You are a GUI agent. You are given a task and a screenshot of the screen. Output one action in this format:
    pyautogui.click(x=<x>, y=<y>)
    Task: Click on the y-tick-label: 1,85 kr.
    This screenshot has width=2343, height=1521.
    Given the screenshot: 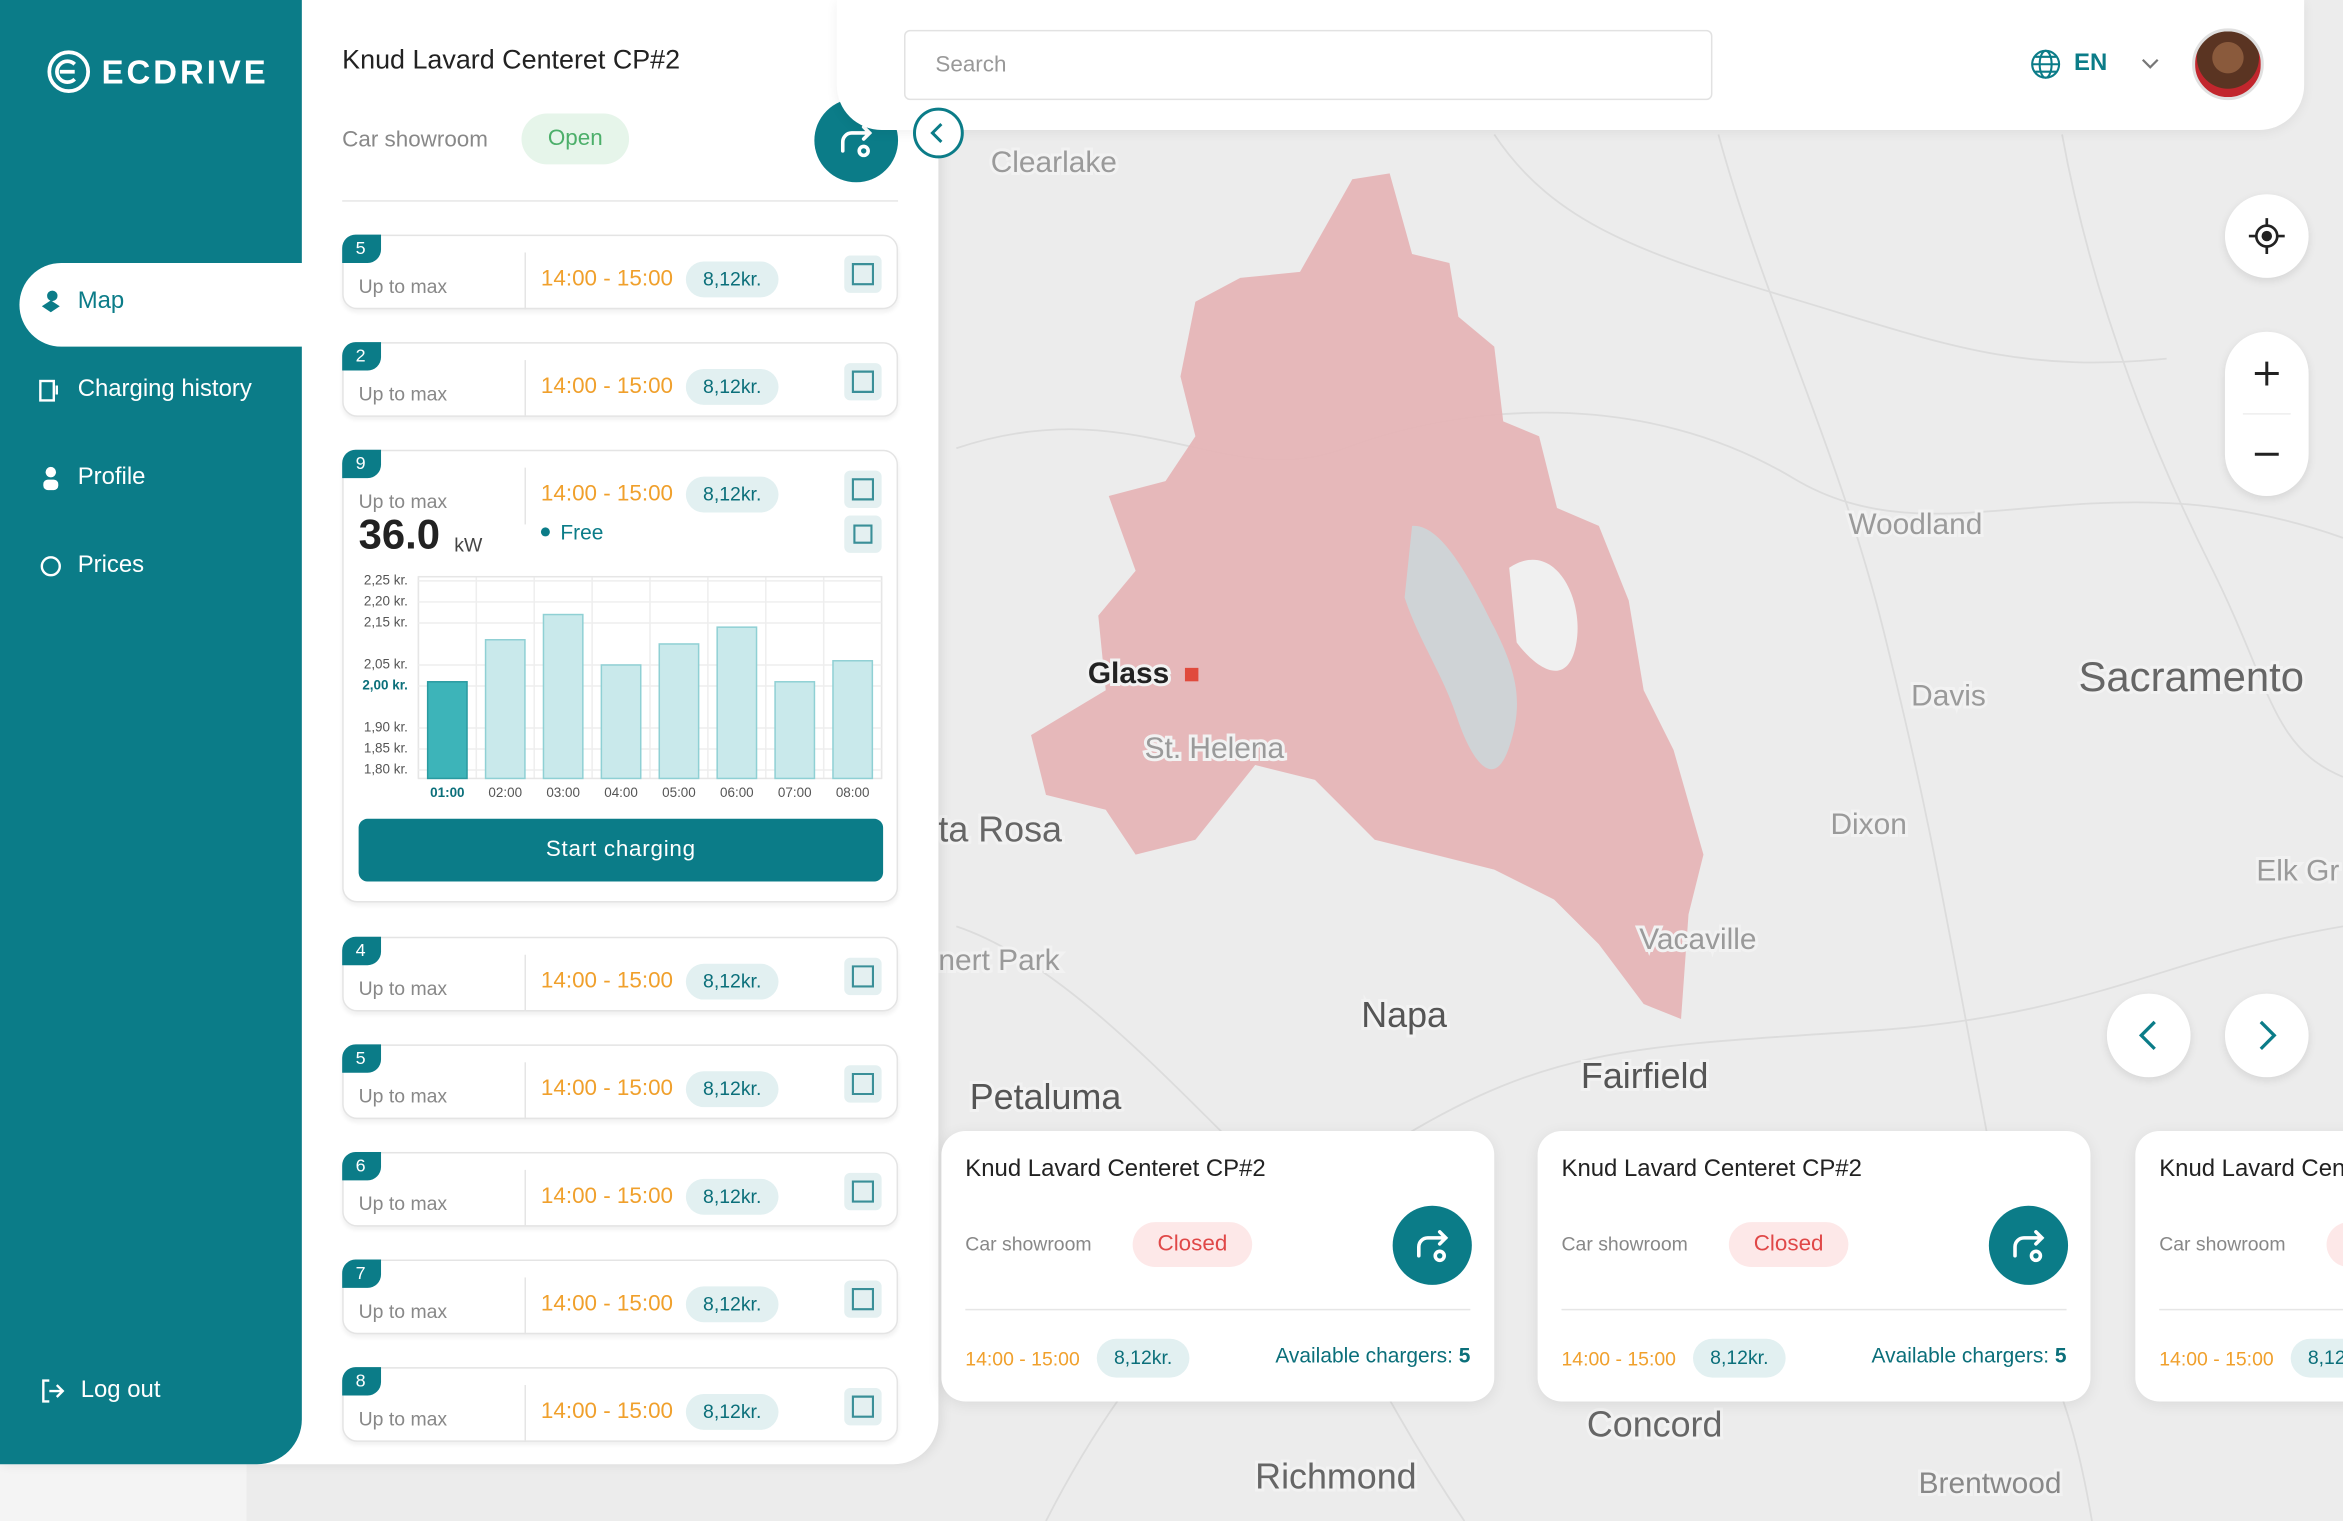 What is the action you would take?
    pyautogui.click(x=386, y=748)
    